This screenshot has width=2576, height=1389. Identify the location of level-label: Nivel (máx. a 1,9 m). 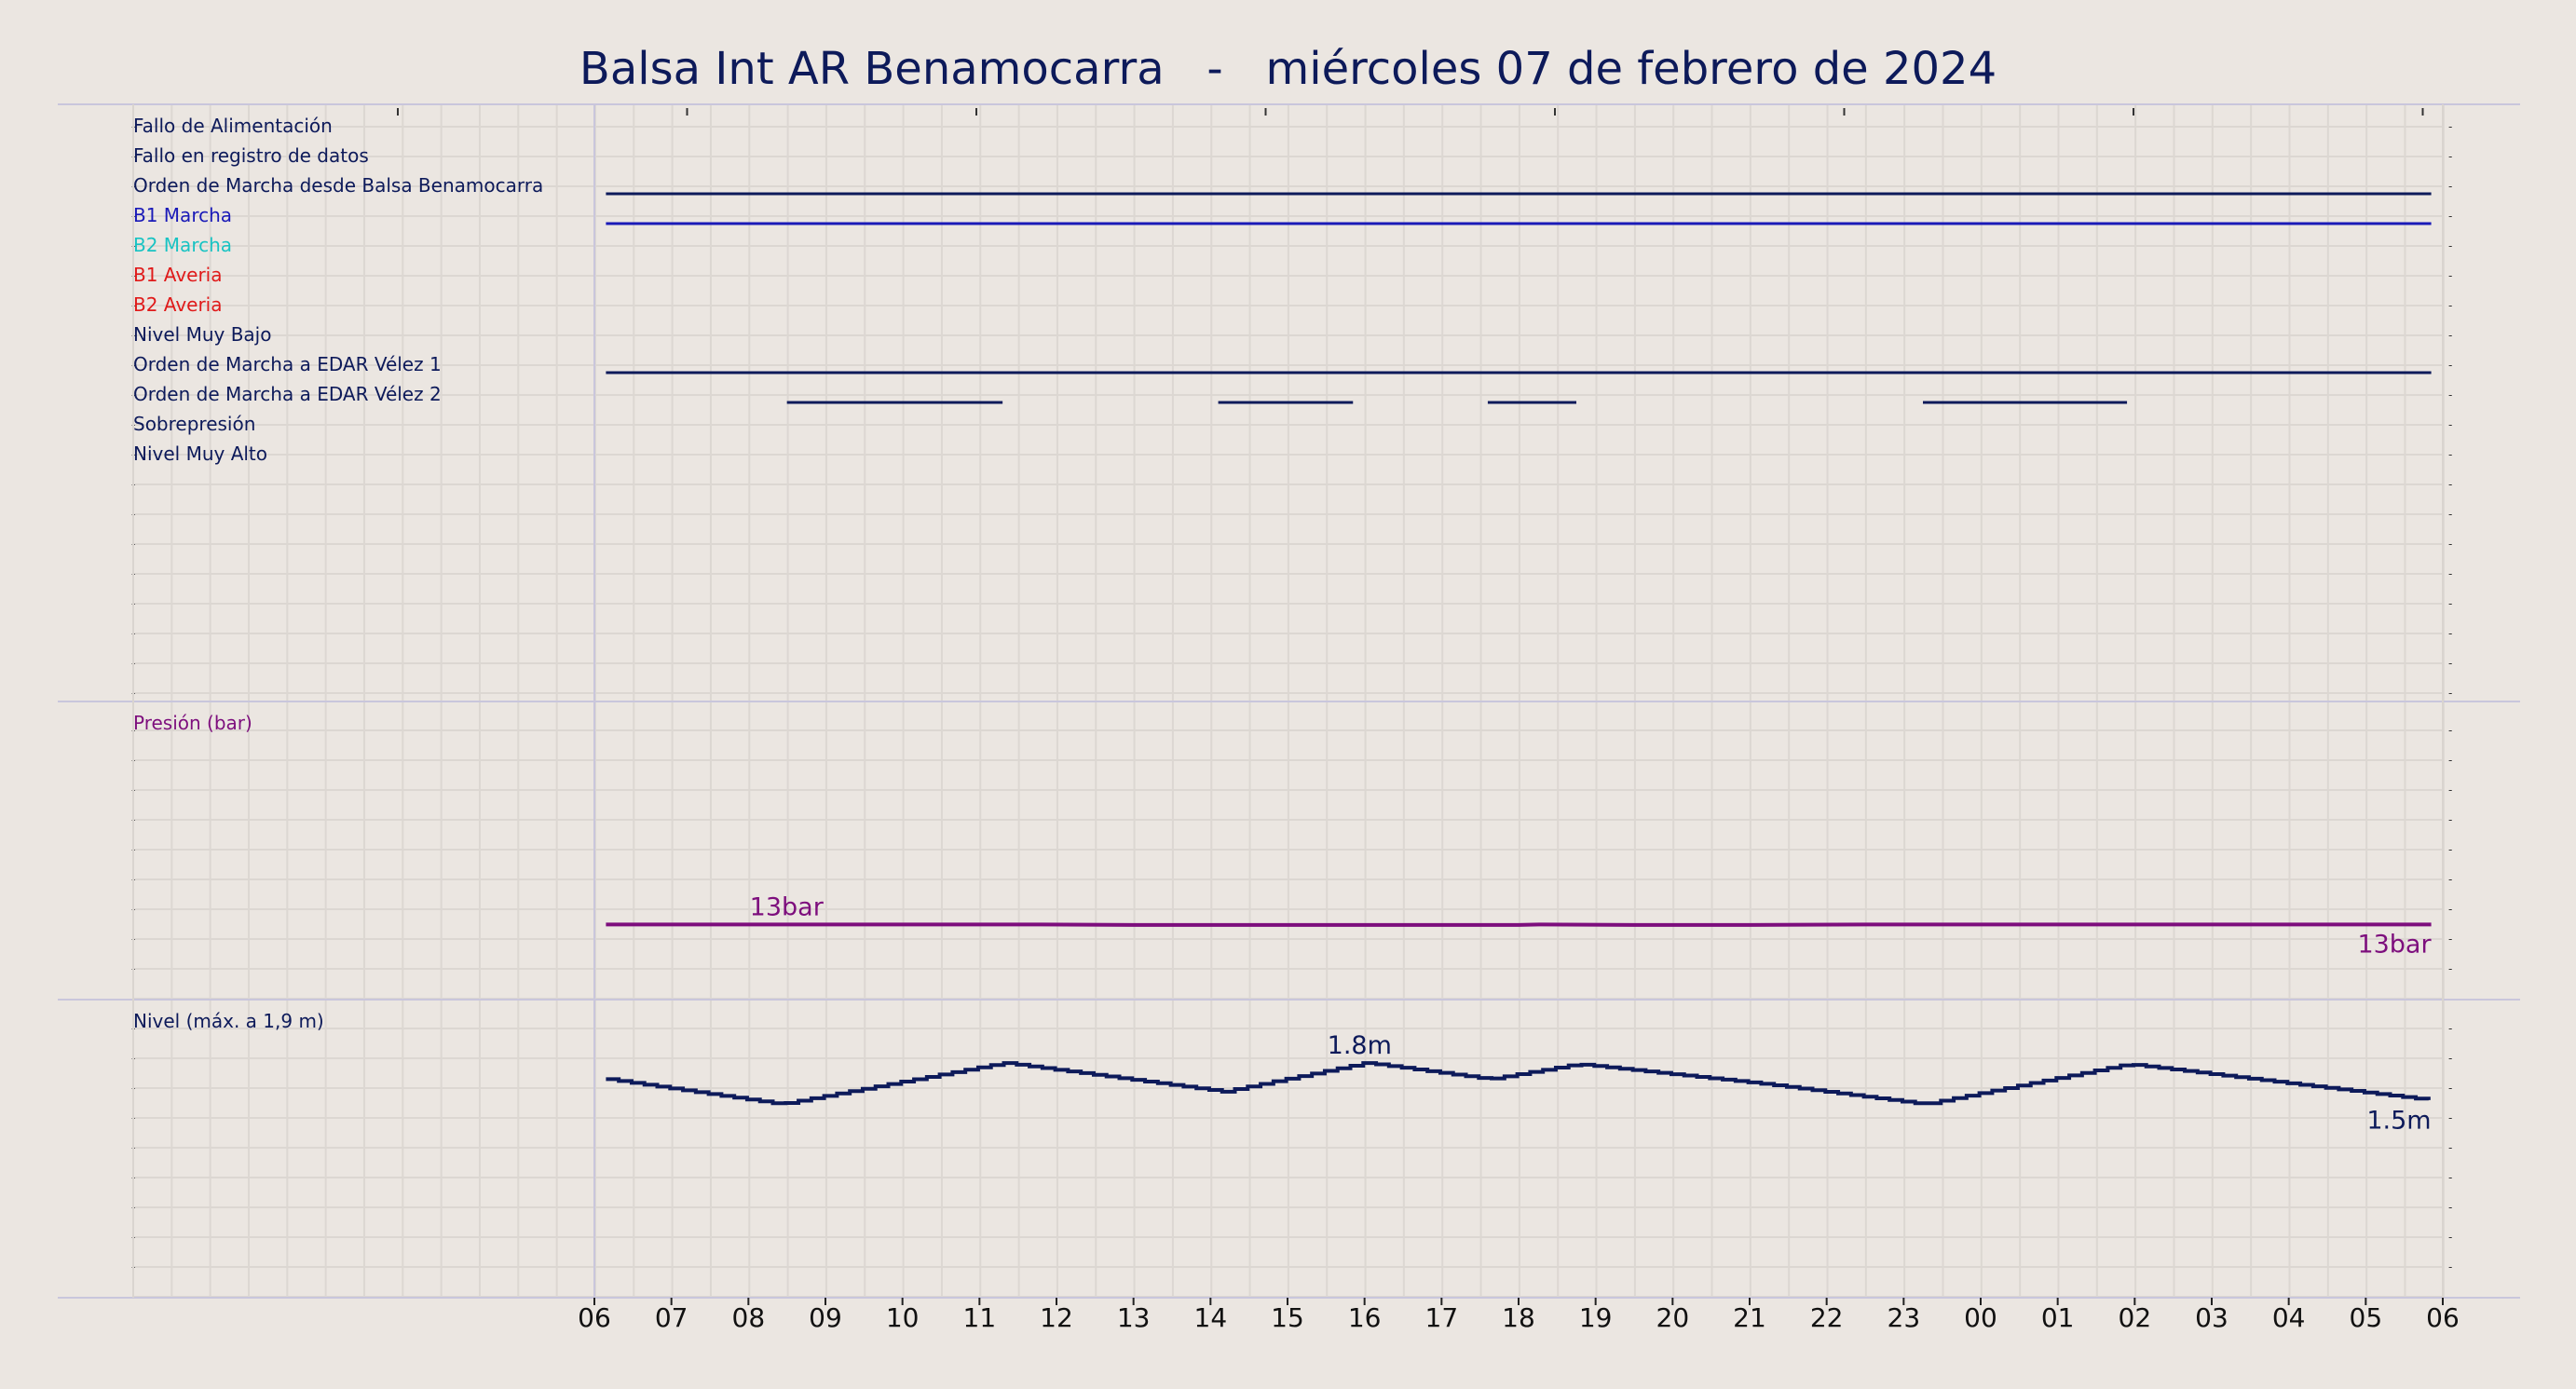
(228, 1021).